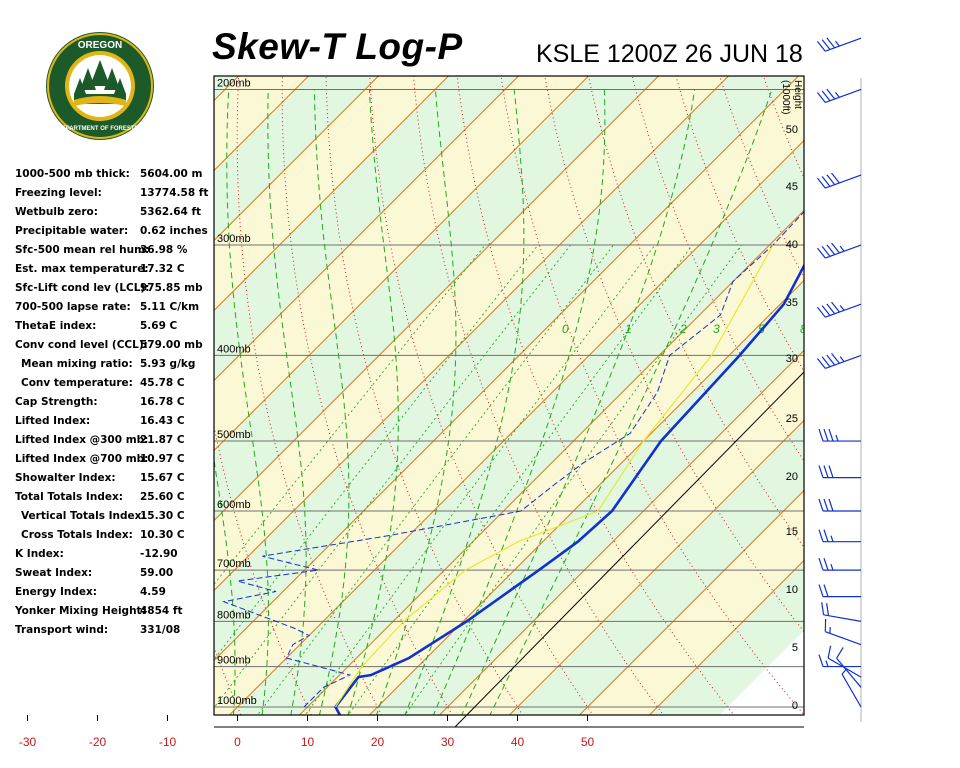 The width and height of the screenshot is (960, 768). Describe the element at coordinates (53, 421) in the screenshot. I see `index-label: Lifted Index:` at that location.